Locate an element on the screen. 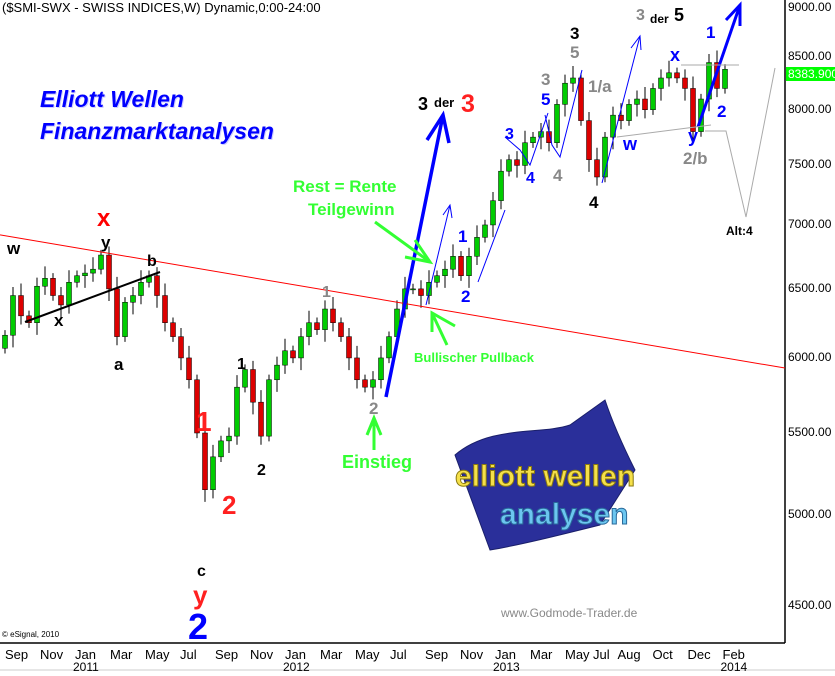 The width and height of the screenshot is (835, 676). wave-label-x-red: x is located at coordinates (104, 218).